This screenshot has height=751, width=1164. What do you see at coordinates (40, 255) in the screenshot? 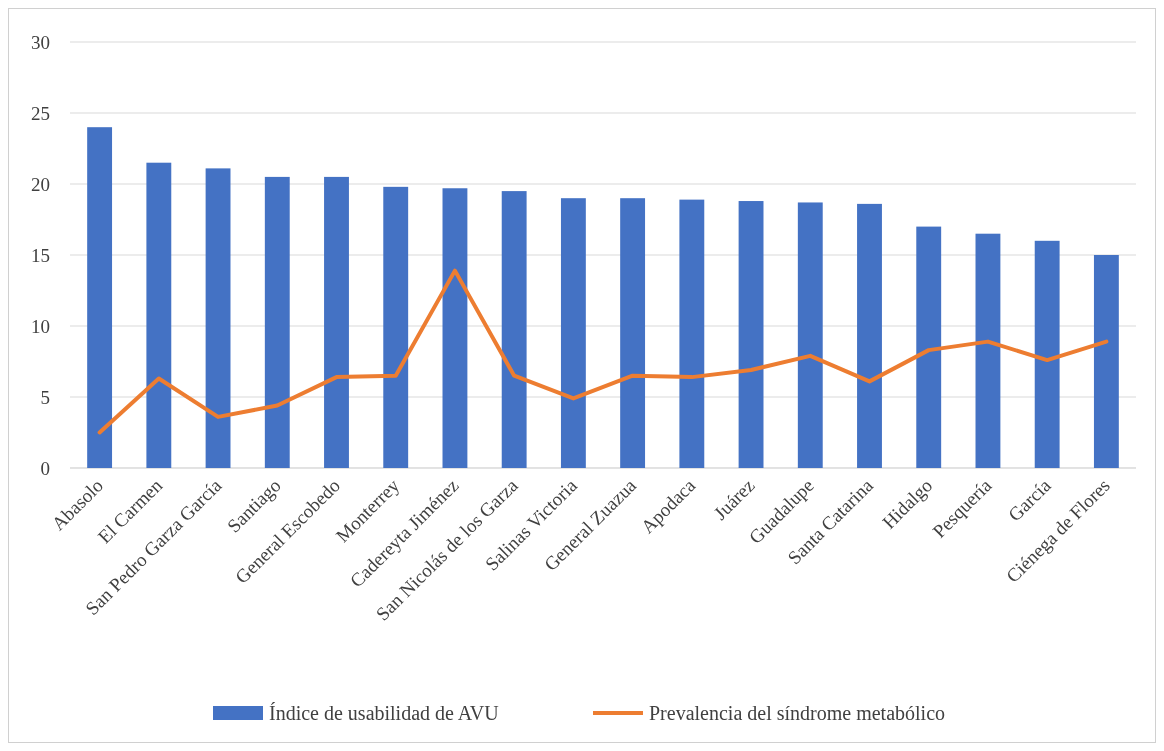
I see `y-tick-label: 15` at bounding box center [40, 255].